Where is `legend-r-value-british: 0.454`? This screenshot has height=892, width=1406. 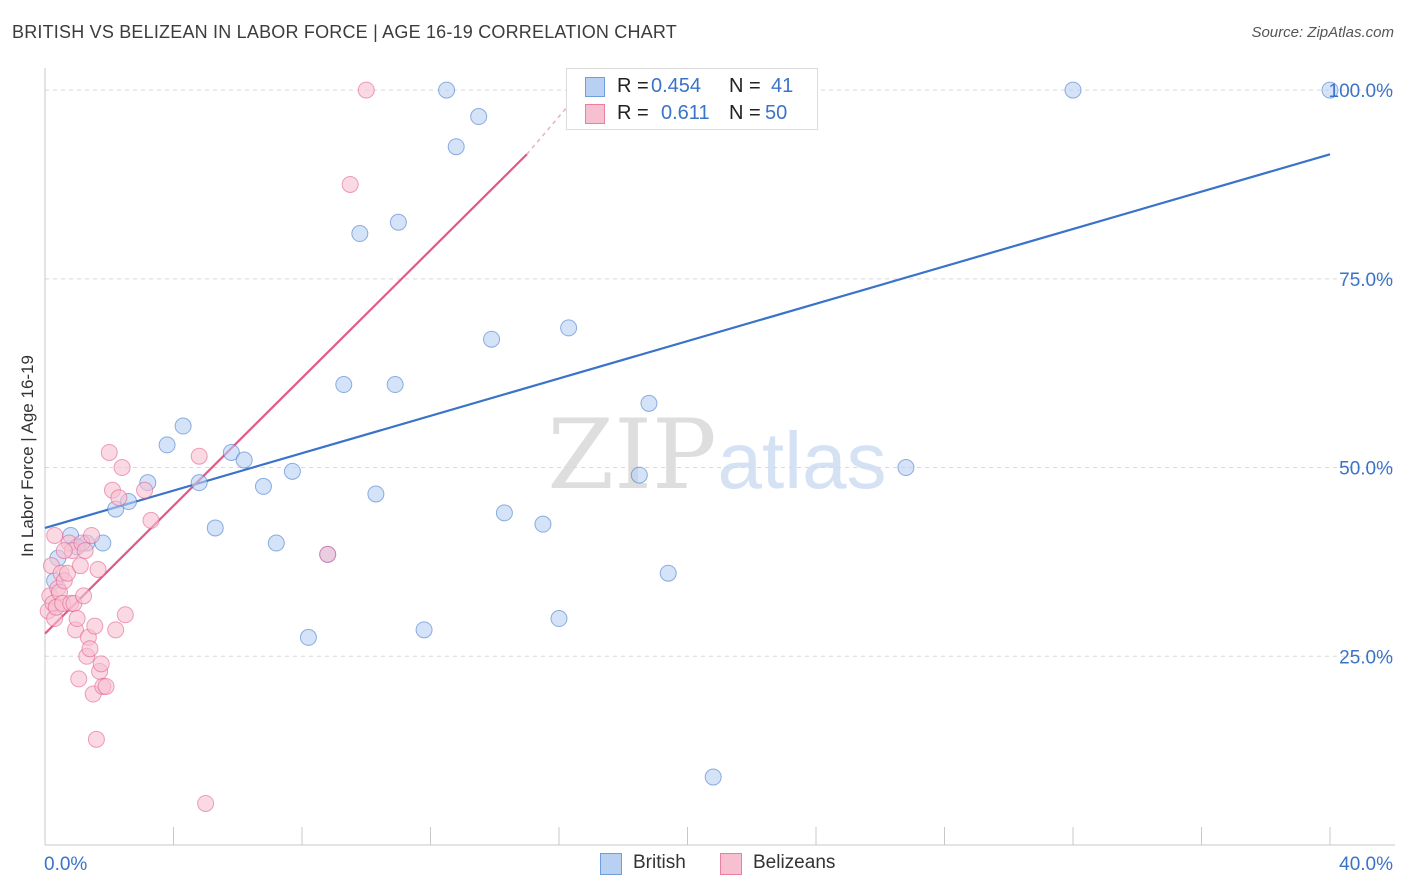
legend-r-value-british: 0.454 is located at coordinates (676, 86).